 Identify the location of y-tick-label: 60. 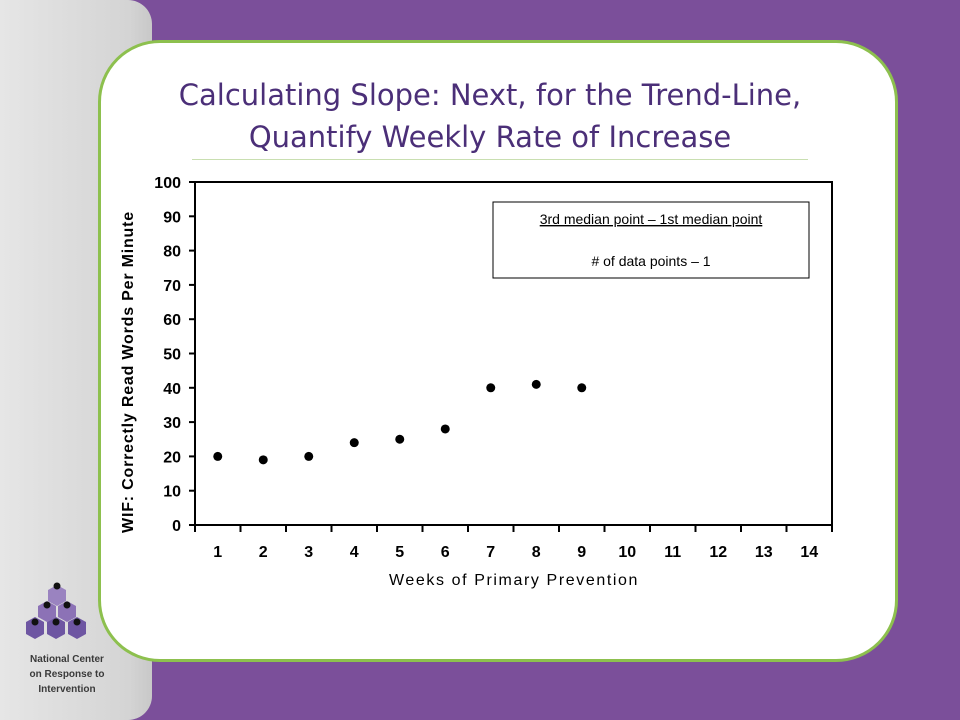
(172, 320).